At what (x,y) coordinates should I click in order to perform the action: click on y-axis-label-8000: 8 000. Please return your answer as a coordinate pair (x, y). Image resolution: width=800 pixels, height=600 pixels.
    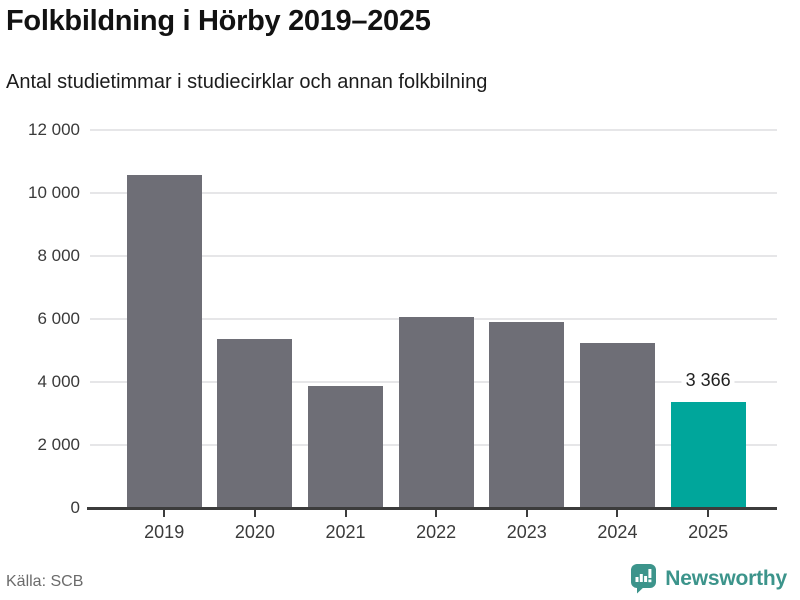
    Looking at the image, I should click on (58, 255).